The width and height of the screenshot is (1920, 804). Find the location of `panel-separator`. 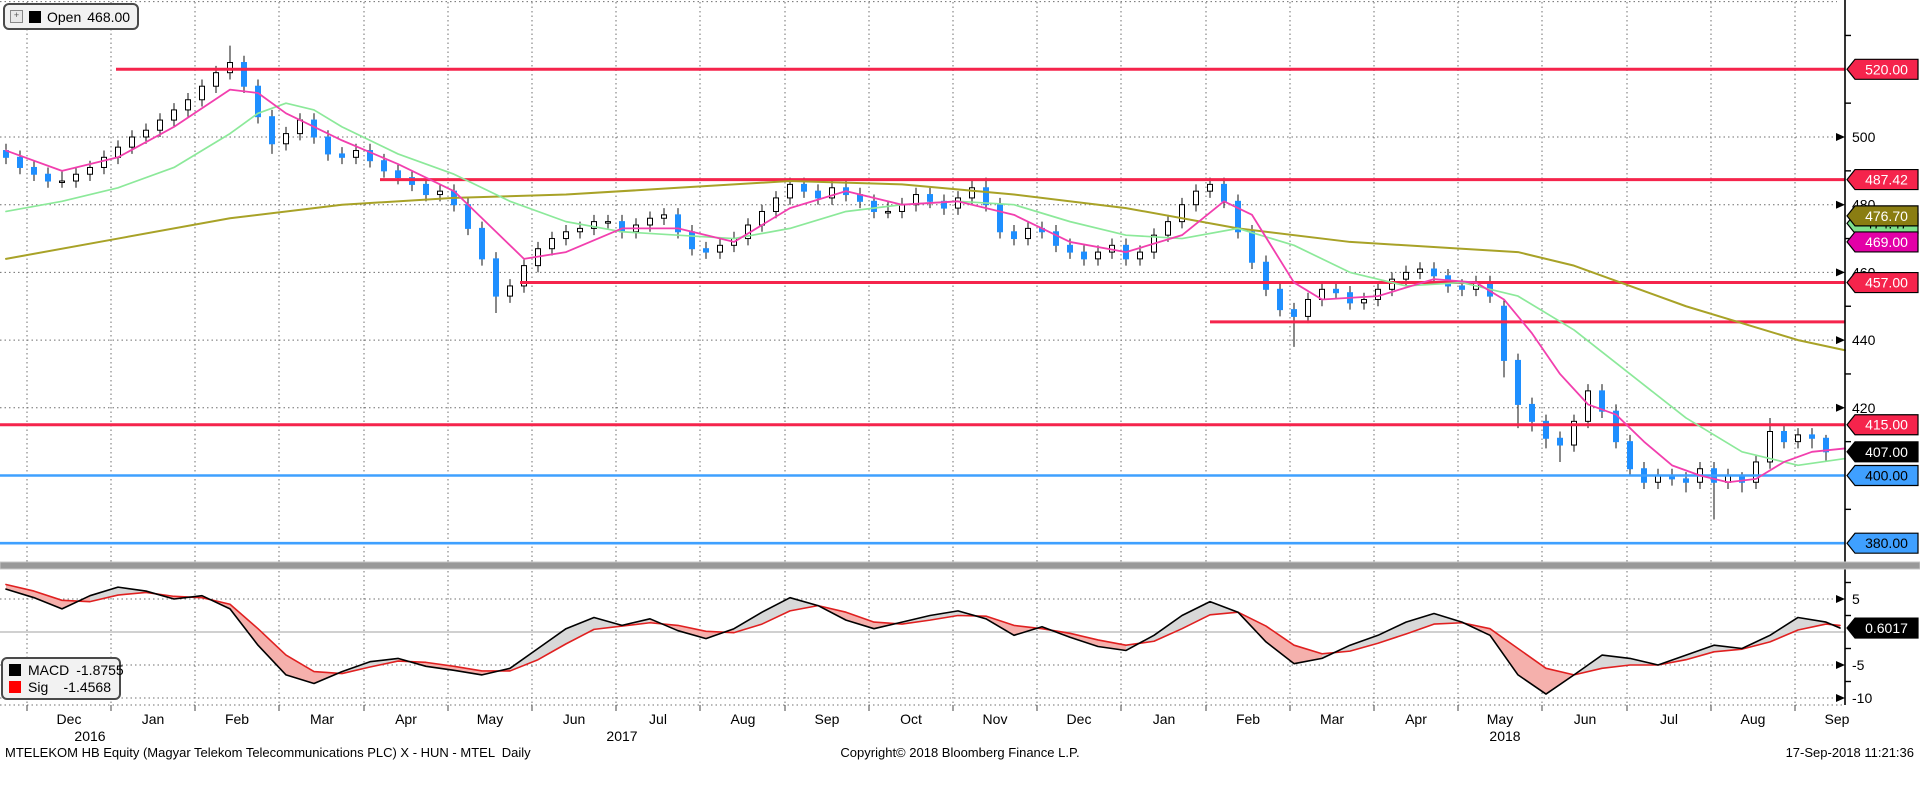

panel-separator is located at coordinates (960, 565).